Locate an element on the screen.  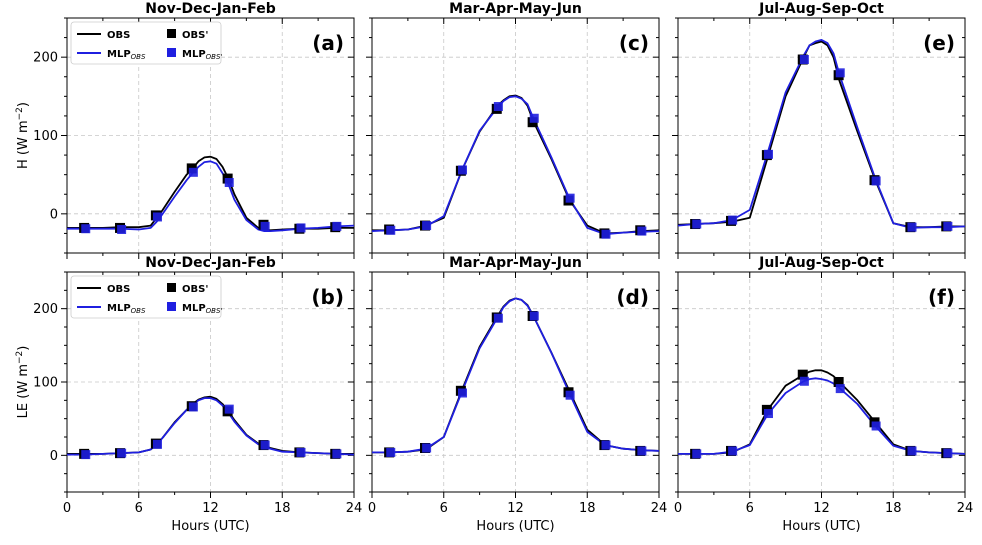
y-axis-label: H (W m−2) is located at coordinates (23, 135).